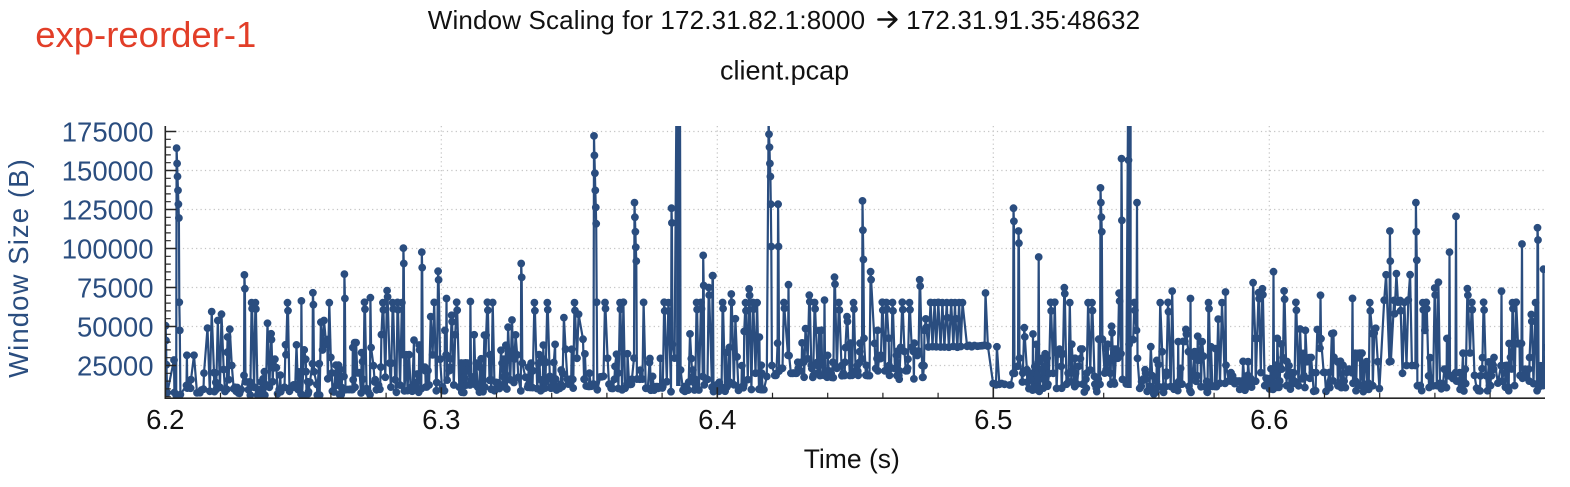  Describe the element at coordinates (108, 170) in the screenshot. I see `svg-text: 150000` at that location.